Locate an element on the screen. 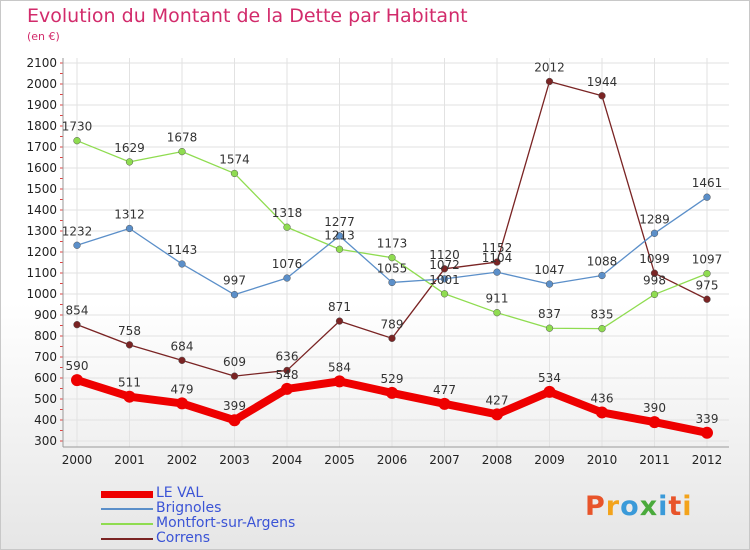 The width and height of the screenshot is (750, 550). data-label: 1944 is located at coordinates (602, 82).